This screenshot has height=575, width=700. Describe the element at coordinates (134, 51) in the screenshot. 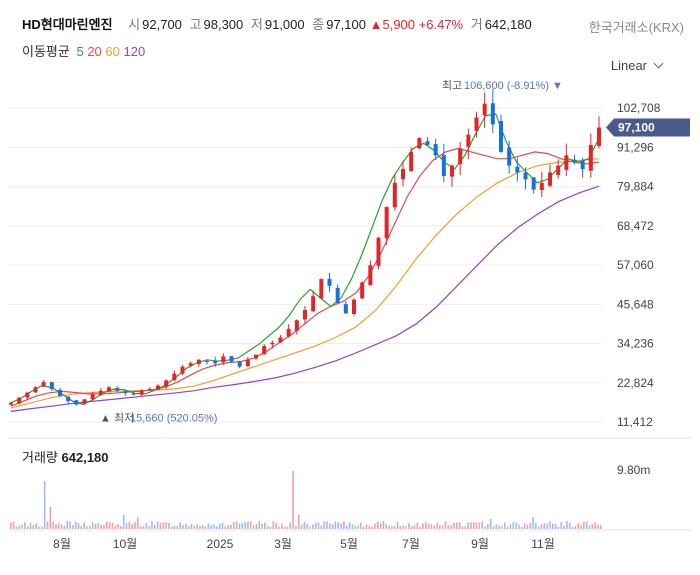

I see `ma-legend-120: 120` at that location.